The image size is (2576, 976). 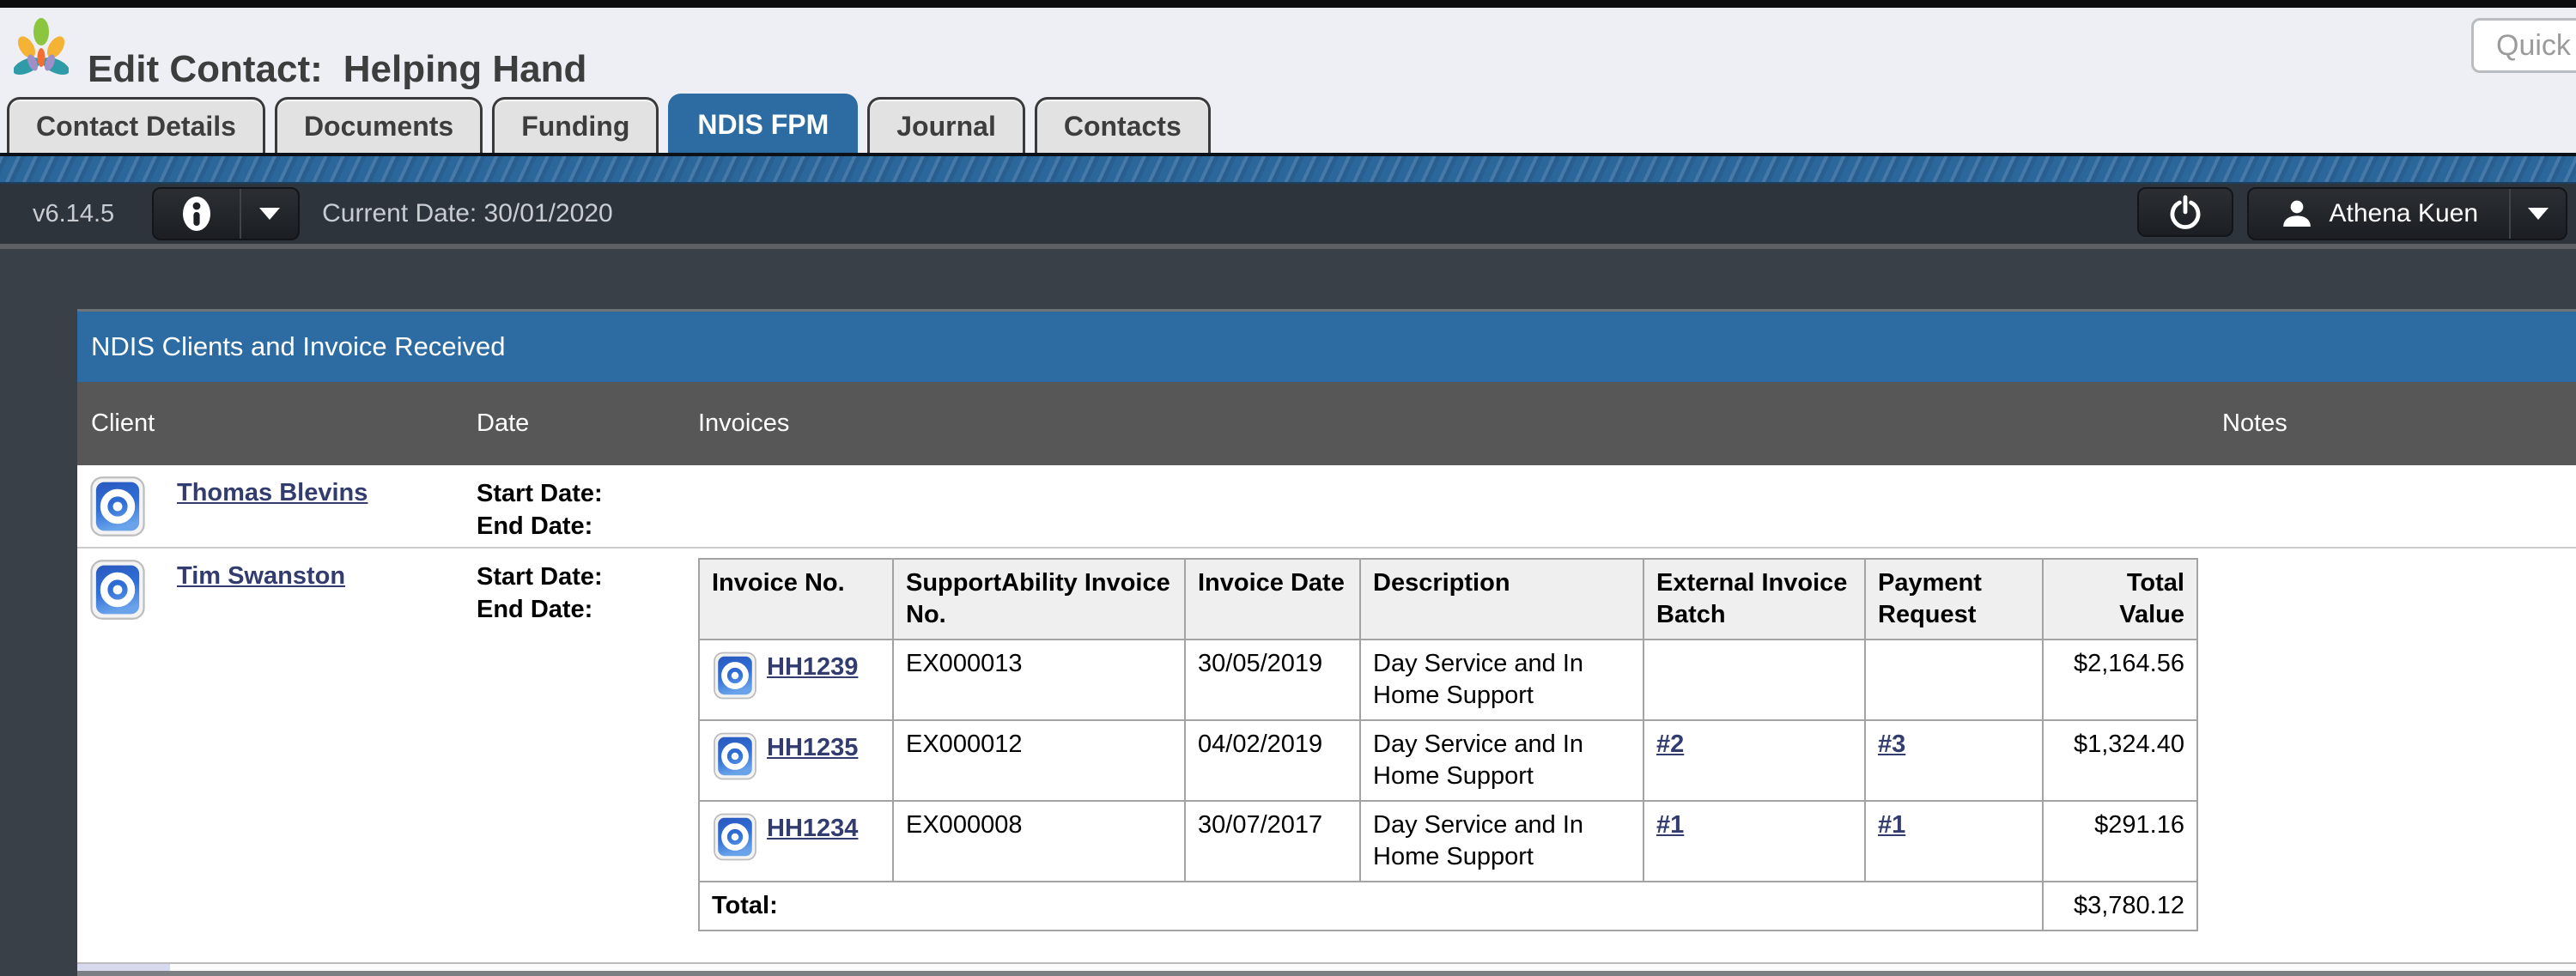 What do you see at coordinates (1954, 599) in the screenshot?
I see `header-payment-request: Payment Request` at bounding box center [1954, 599].